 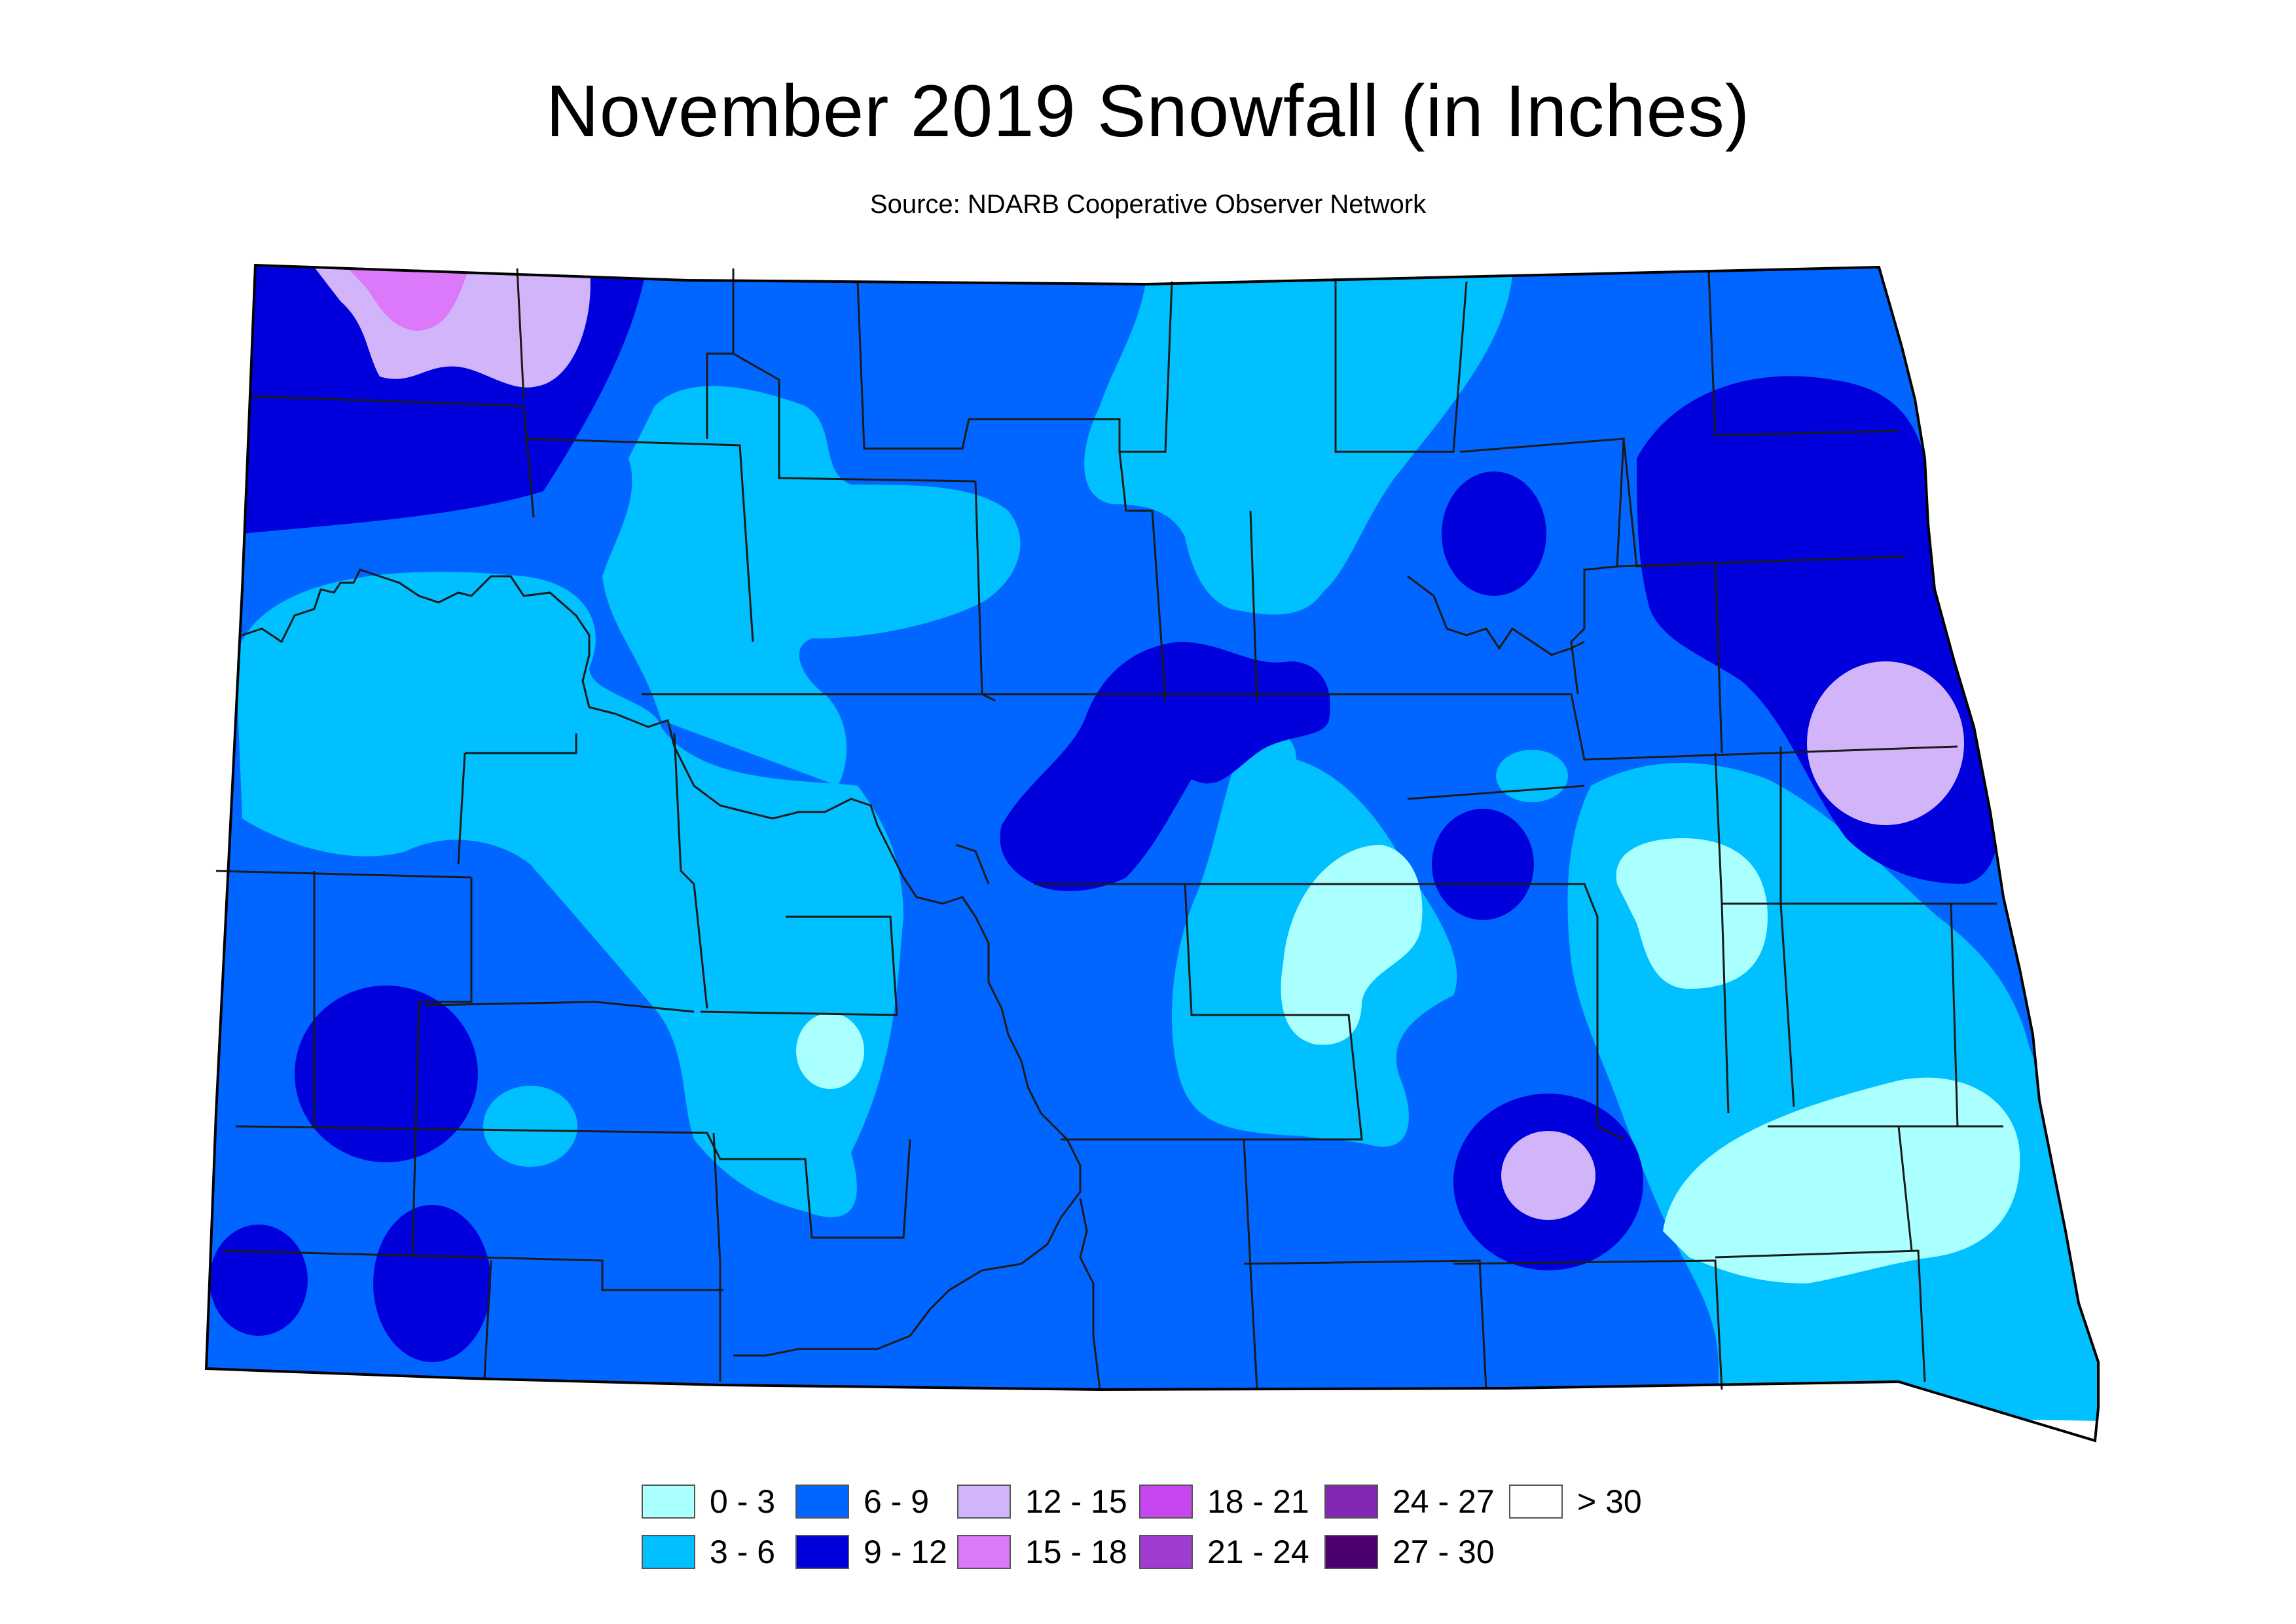 I want to click on snowfall-zone-12-15-northeast, so click(x=1885, y=743).